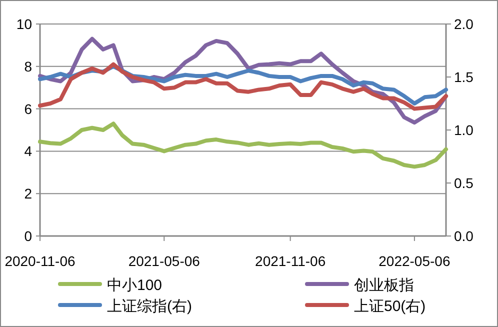  Describe the element at coordinates (164, 261) in the screenshot. I see `x-tick-label: 2021-05-06` at that location.